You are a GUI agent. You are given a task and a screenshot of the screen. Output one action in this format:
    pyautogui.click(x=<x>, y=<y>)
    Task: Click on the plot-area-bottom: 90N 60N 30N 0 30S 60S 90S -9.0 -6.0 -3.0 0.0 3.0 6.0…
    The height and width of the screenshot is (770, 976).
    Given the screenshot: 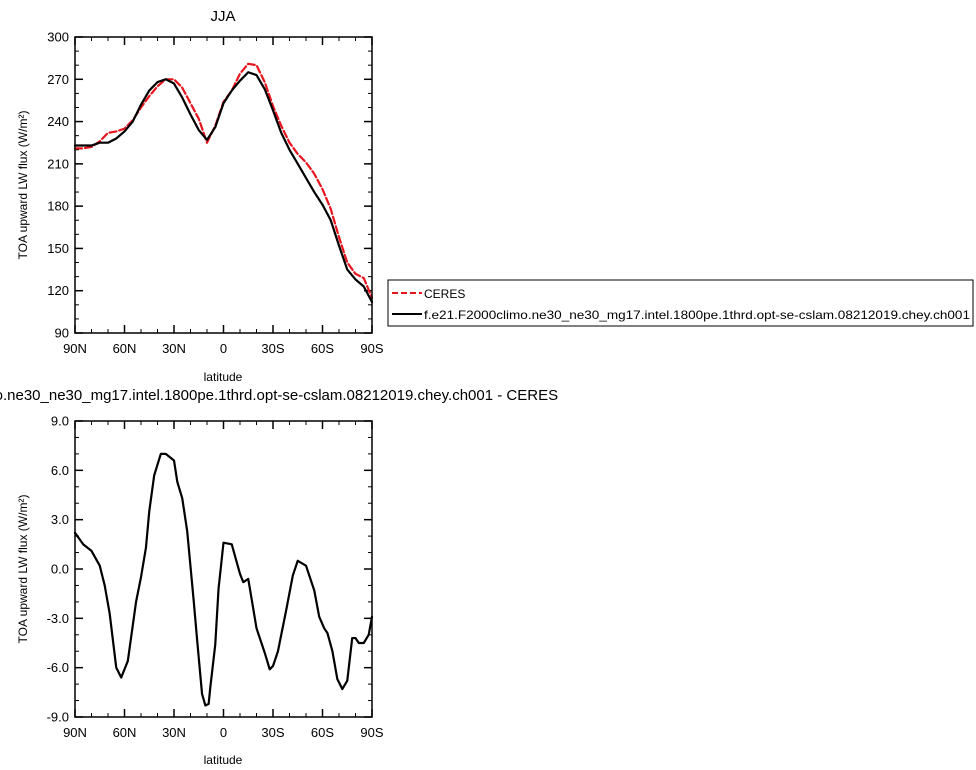 What is the action you would take?
    pyautogui.click(x=215, y=577)
    